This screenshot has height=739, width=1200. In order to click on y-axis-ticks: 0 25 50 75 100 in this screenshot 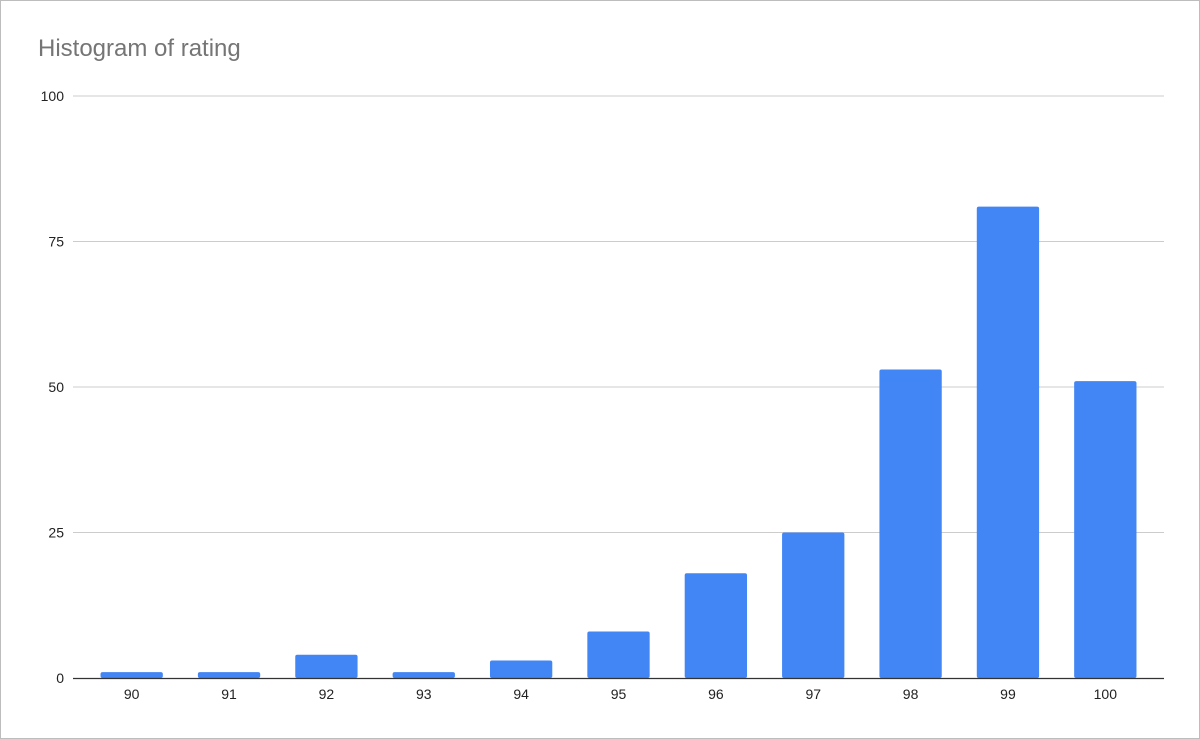, I will do `click(53, 387)`.